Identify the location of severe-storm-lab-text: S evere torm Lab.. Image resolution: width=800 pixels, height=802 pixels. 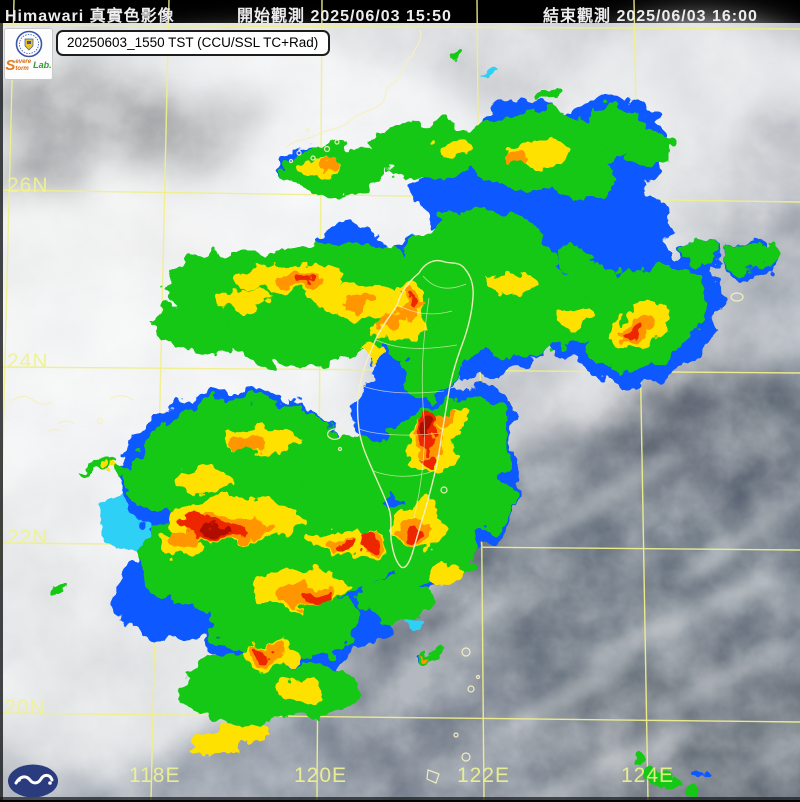
(28, 65).